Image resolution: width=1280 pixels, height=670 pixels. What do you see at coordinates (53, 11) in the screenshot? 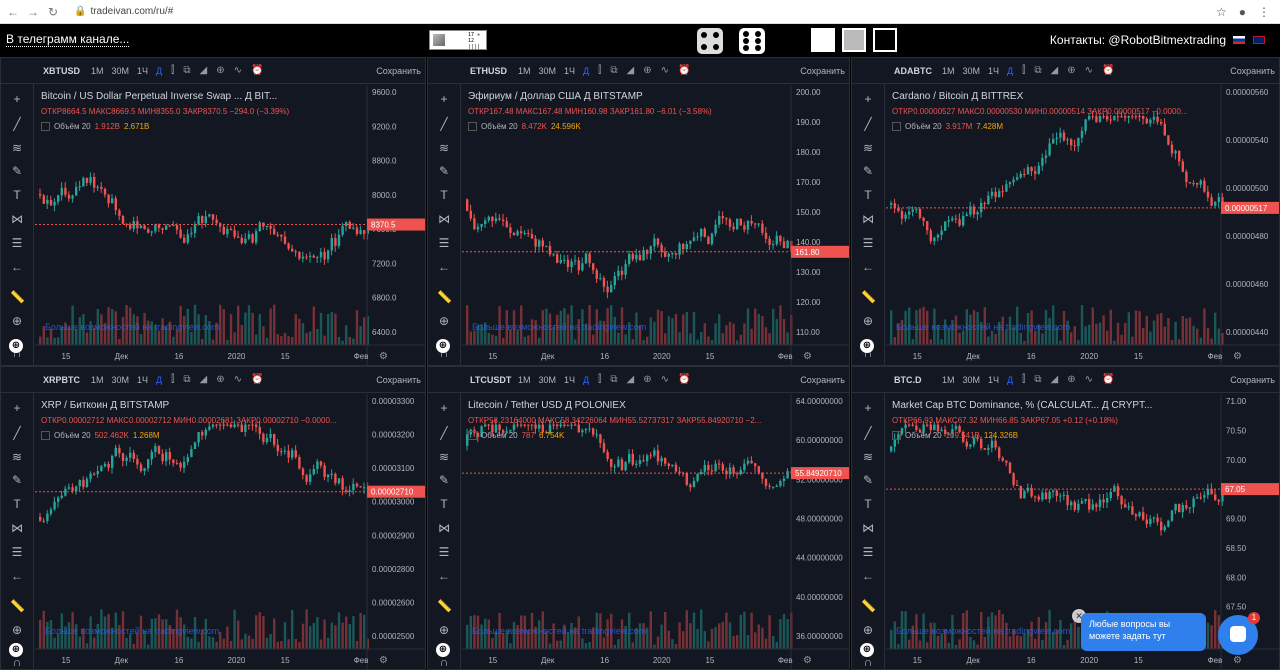
I see `reload-icon: ↻` at bounding box center [53, 11].